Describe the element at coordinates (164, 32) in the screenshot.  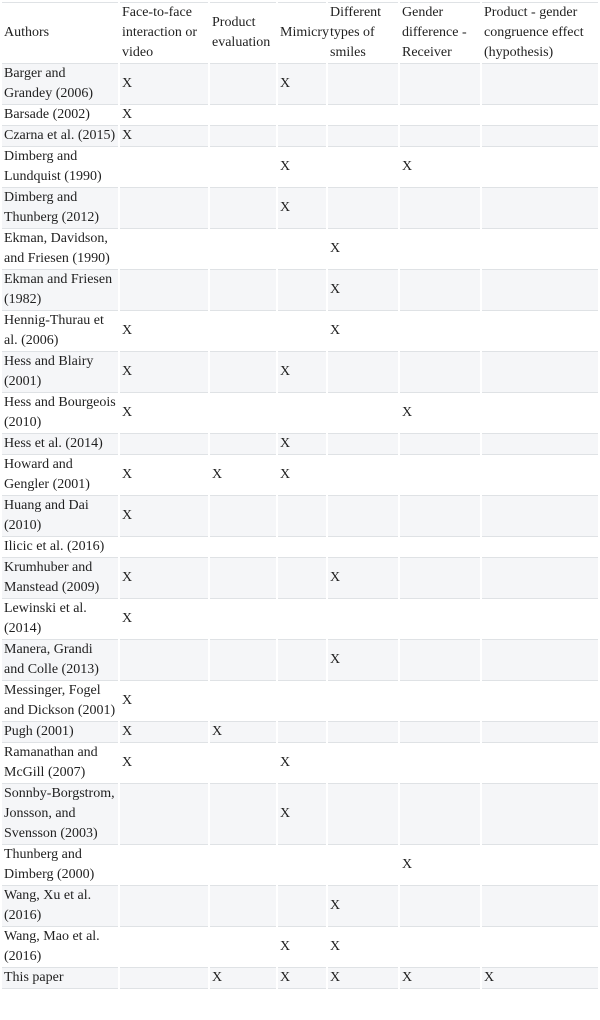
I see `column-header-face-to-face: Face-to-face interaction or video` at that location.